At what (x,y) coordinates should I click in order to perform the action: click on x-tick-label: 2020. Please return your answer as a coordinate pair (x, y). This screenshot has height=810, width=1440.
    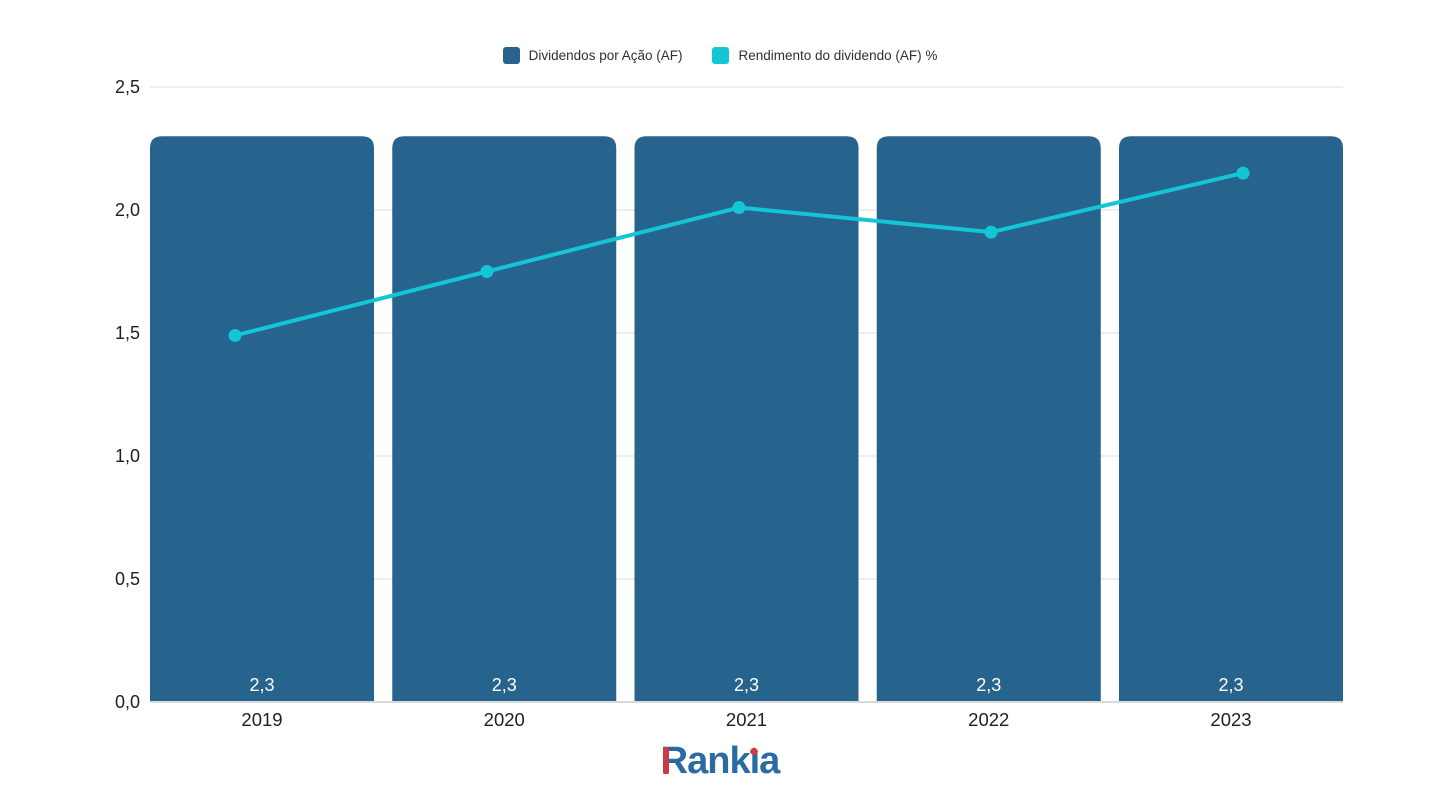
    Looking at the image, I should click on (504, 719).